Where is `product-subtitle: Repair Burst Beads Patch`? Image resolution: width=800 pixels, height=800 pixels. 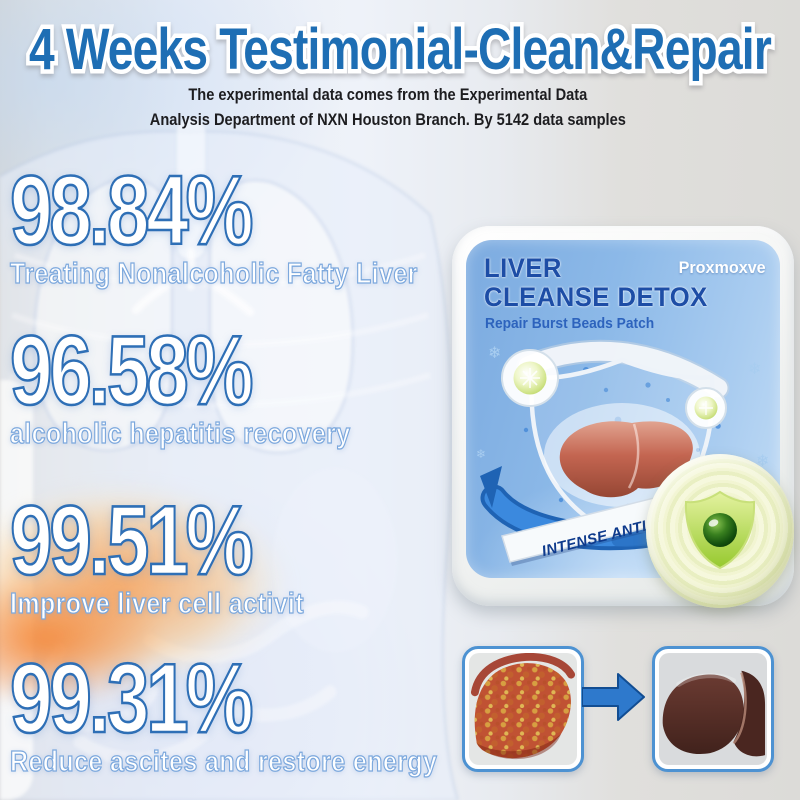 product-subtitle: Repair Burst Beads Patch is located at coordinates (570, 324).